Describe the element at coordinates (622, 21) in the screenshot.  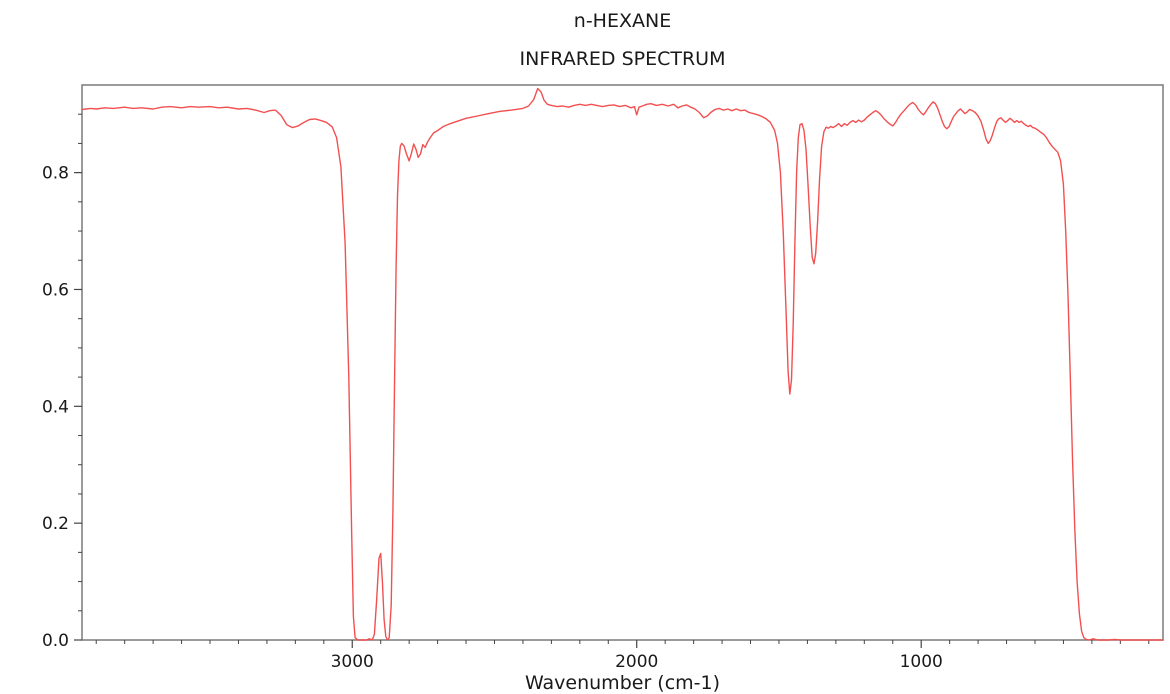
I see `chart-title: n-HEXANE` at that location.